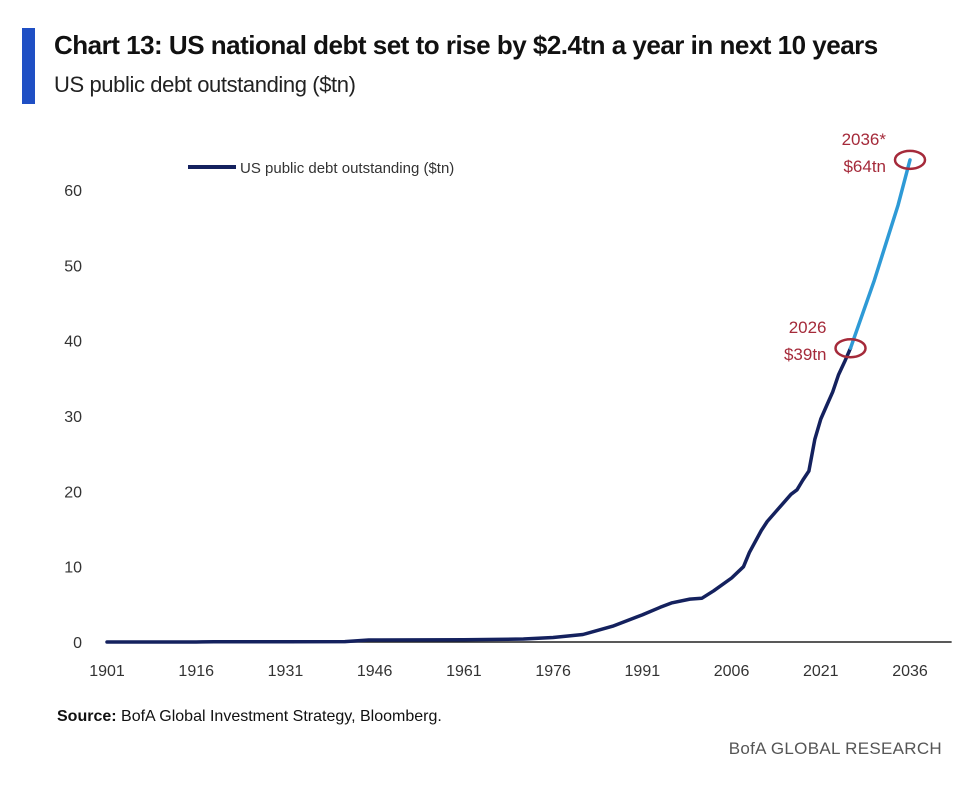 The width and height of the screenshot is (974, 791). I want to click on title-accent-bar, so click(28, 66).